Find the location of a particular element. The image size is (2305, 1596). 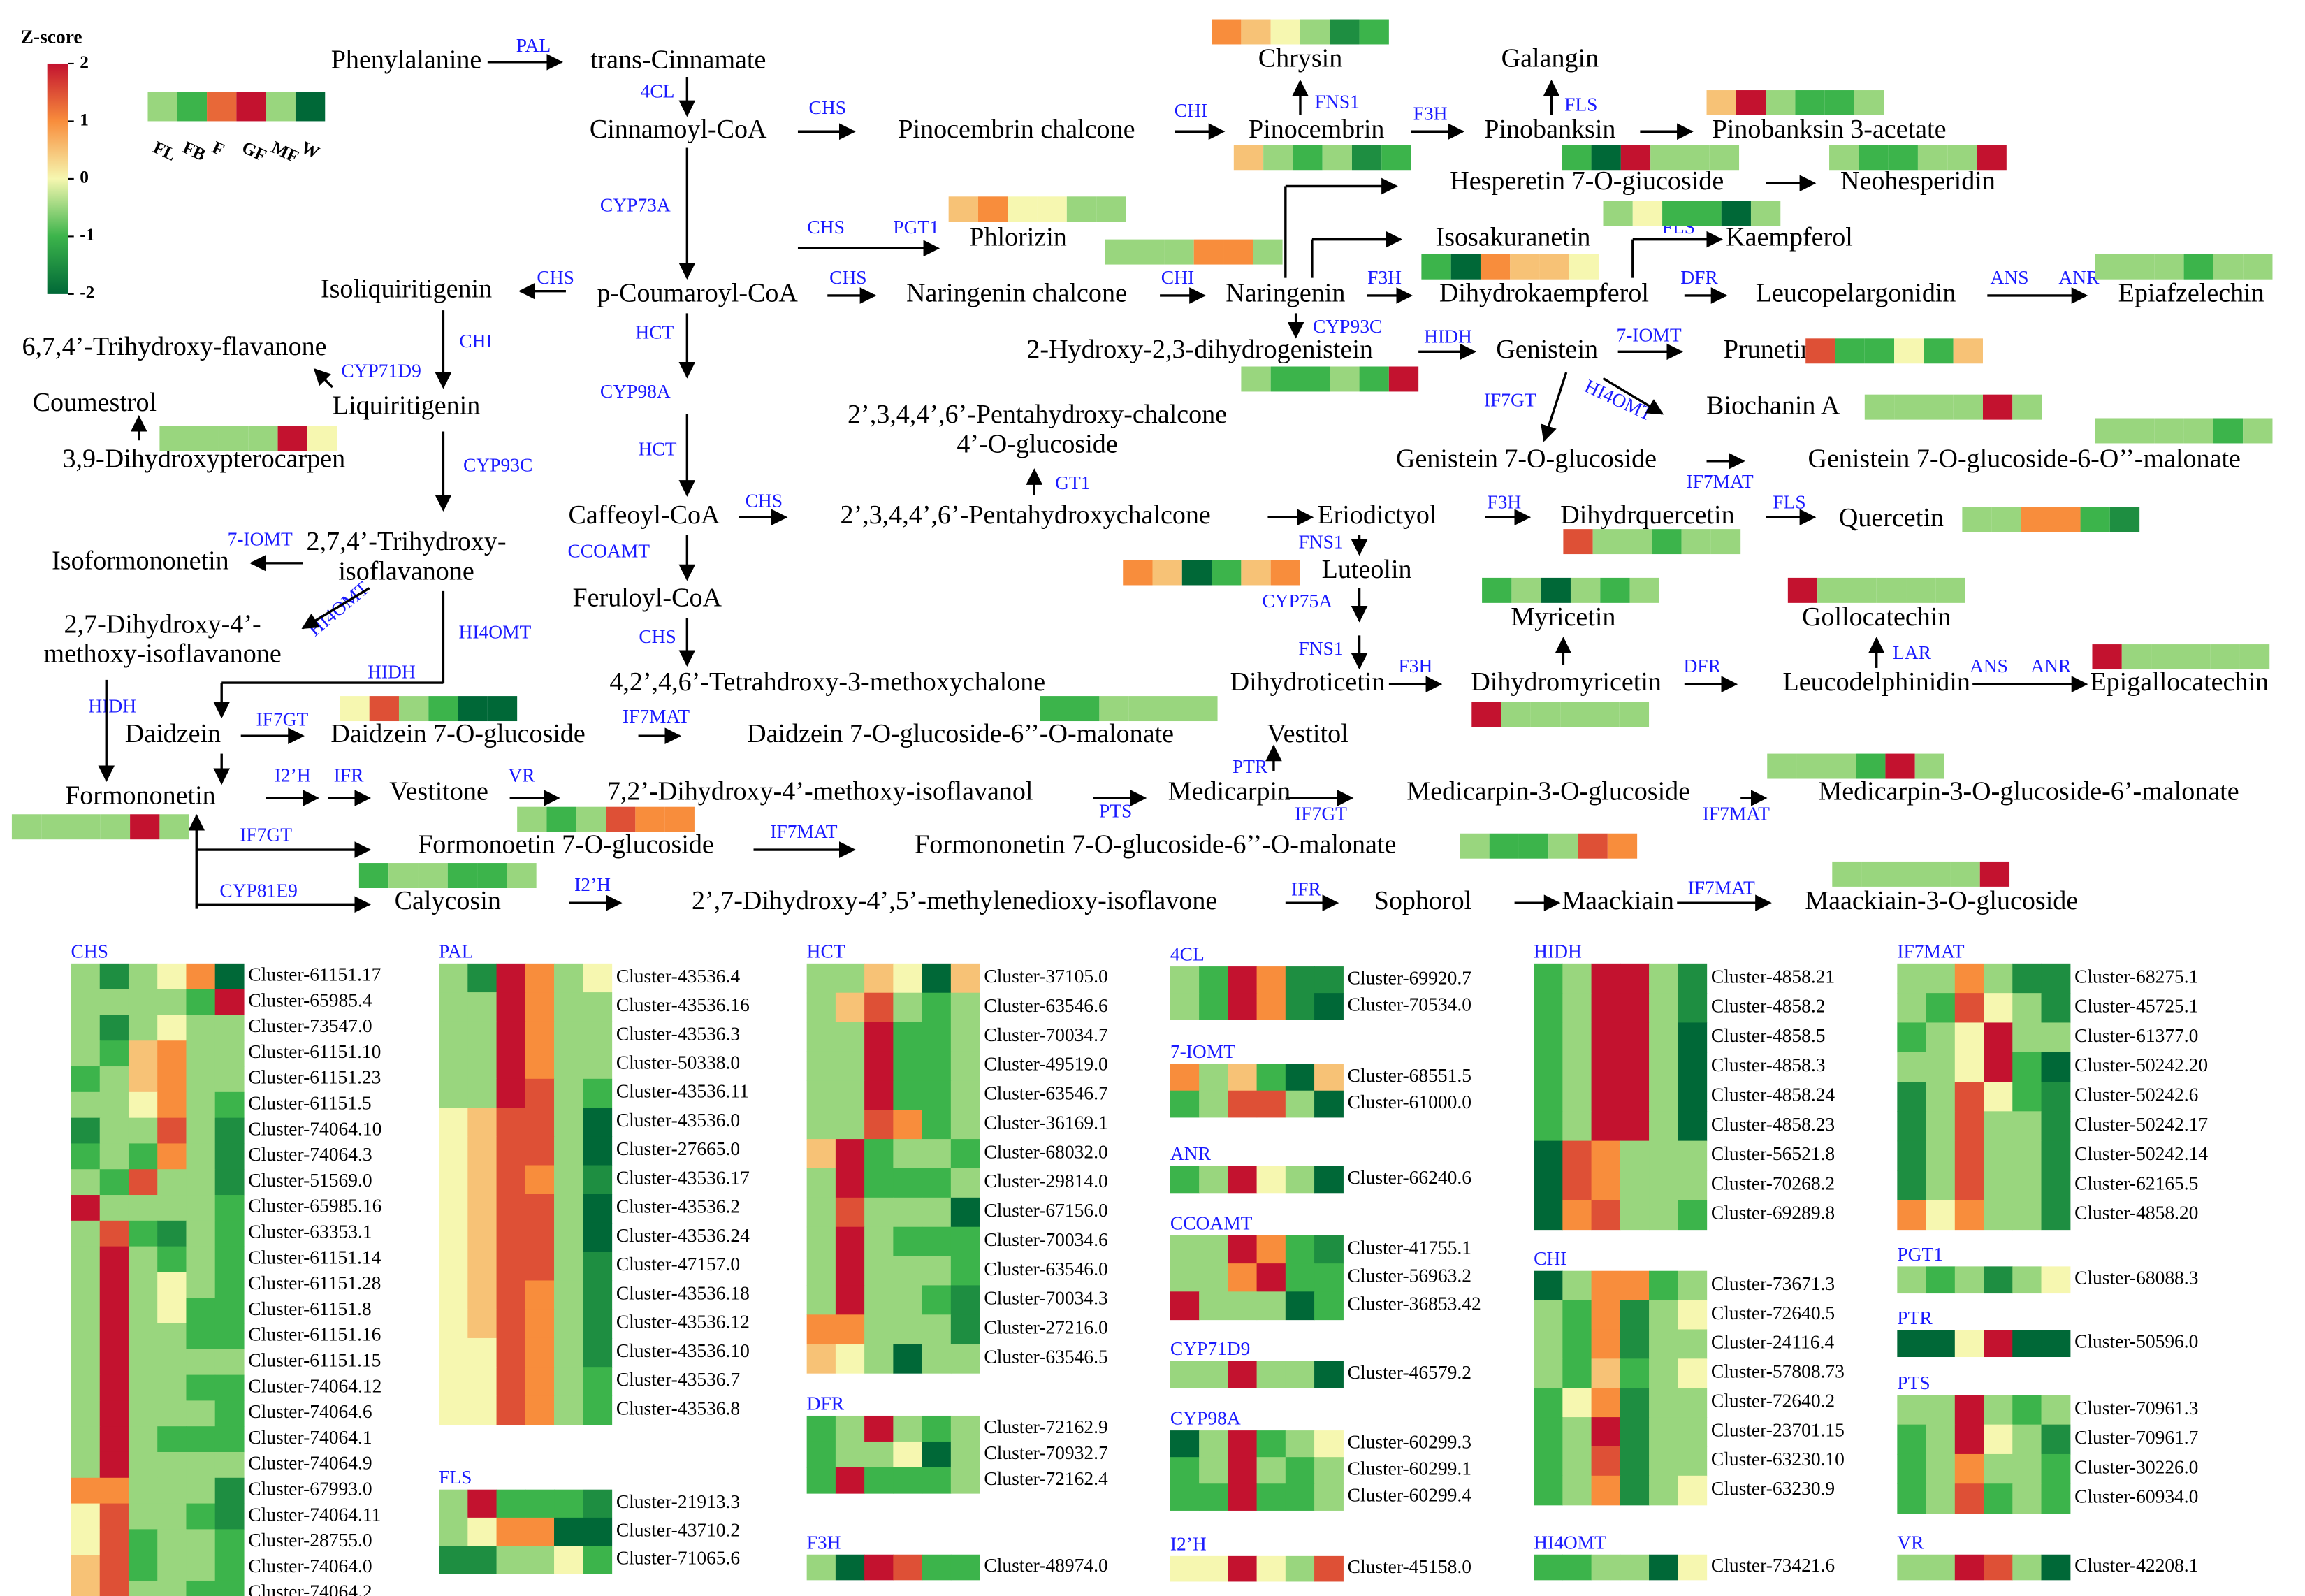

enzyme-label: CHS is located at coordinates (825, 227).